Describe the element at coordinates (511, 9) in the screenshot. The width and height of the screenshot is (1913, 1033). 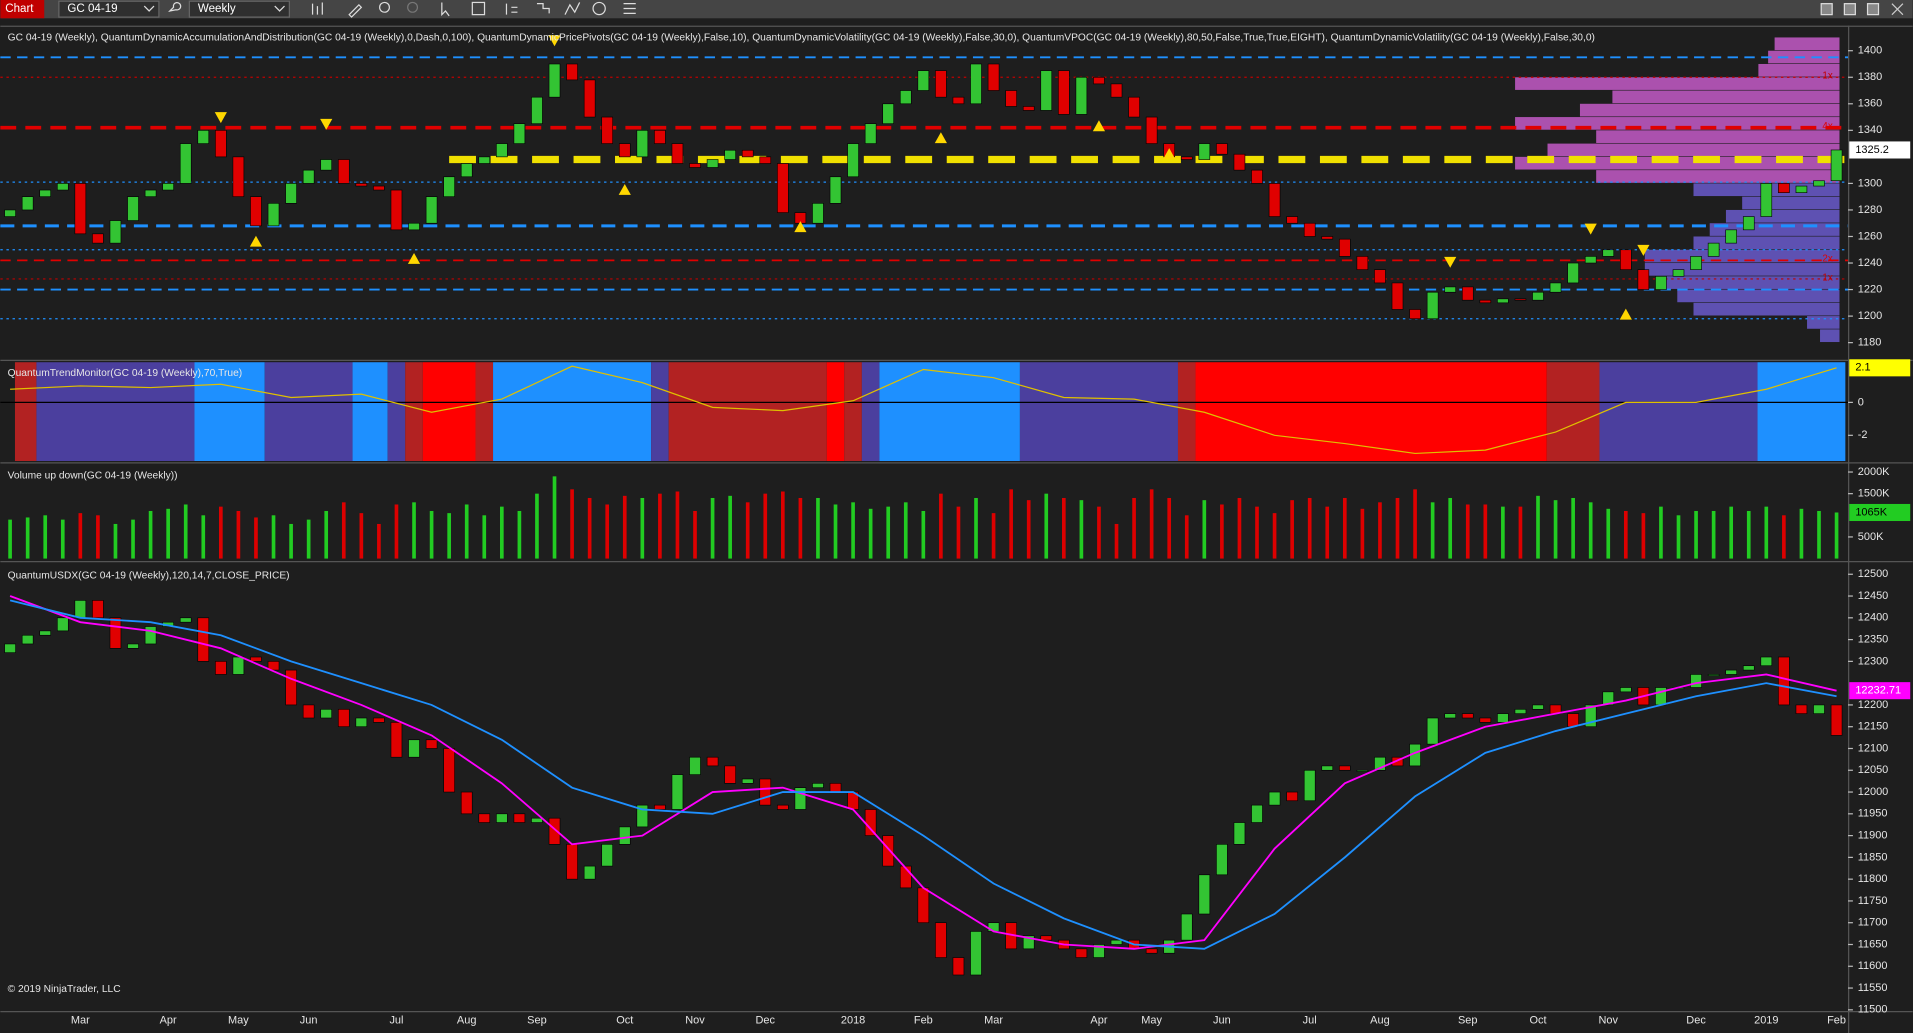
I see `properties-icon` at that location.